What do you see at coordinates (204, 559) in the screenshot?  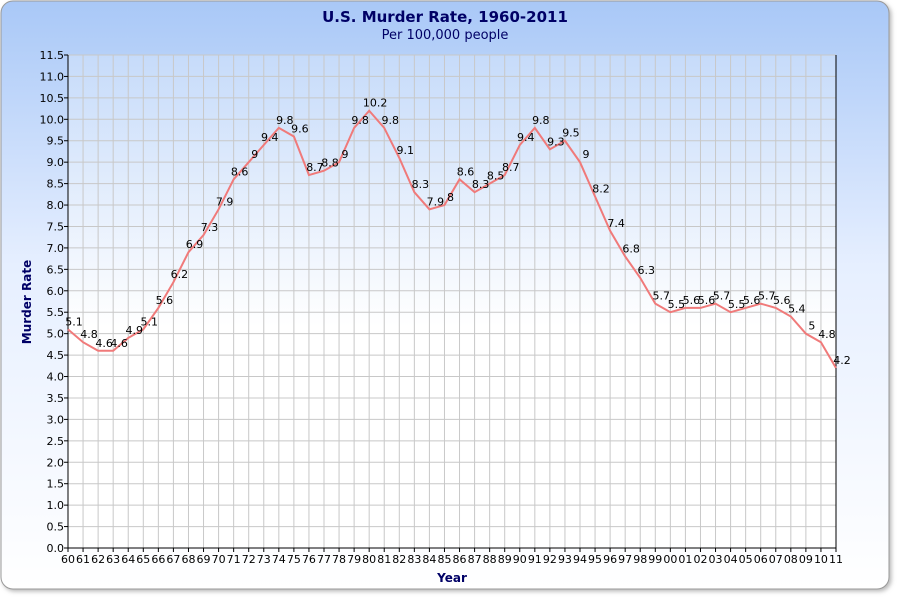 I see `x-tick-label: 69` at bounding box center [204, 559].